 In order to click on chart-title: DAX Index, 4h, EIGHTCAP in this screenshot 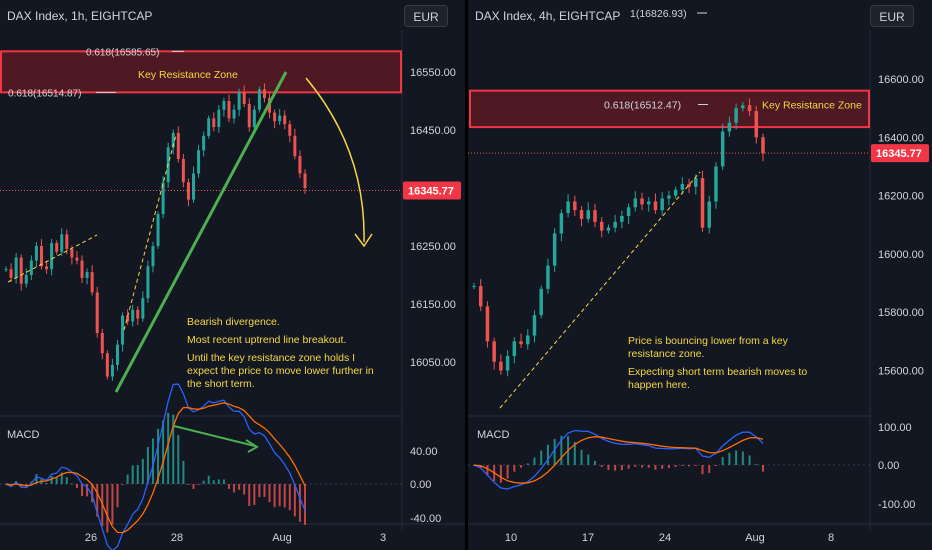, I will do `click(548, 16)`.